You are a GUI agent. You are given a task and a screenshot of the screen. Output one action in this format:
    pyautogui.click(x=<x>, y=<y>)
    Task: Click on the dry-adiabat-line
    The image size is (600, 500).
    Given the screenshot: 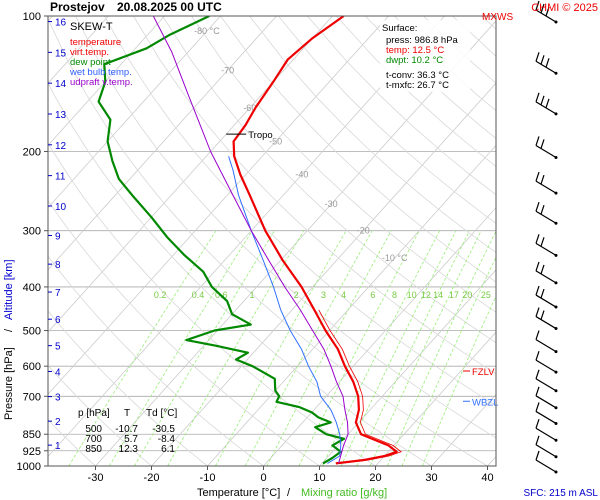 What is the action you would take?
    pyautogui.click(x=72, y=442)
    